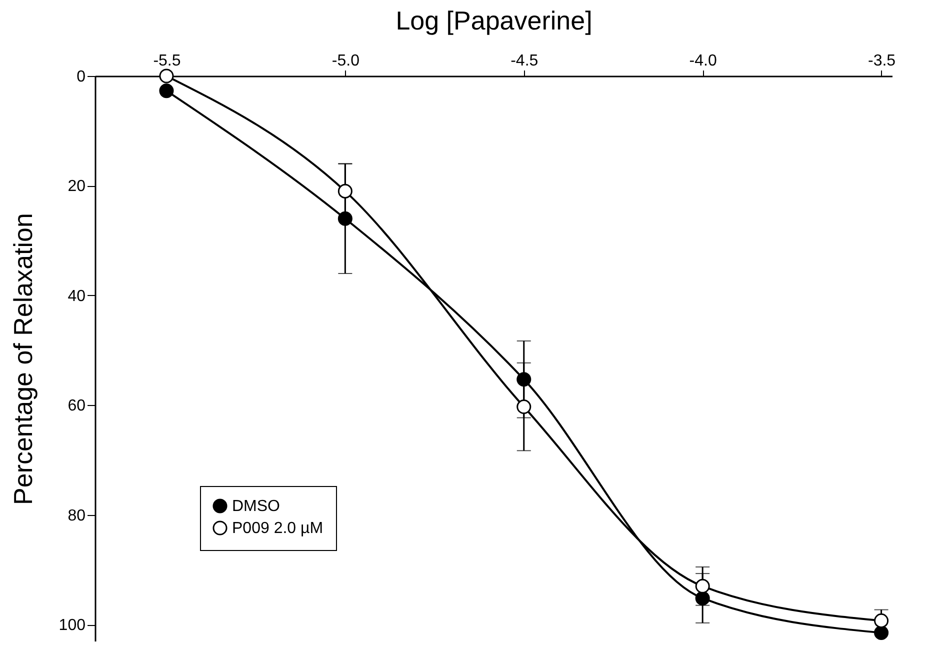 This screenshot has height=663, width=934. Describe the element at coordinates (81, 77) in the screenshot. I see `y-tick-label: 0` at that location.